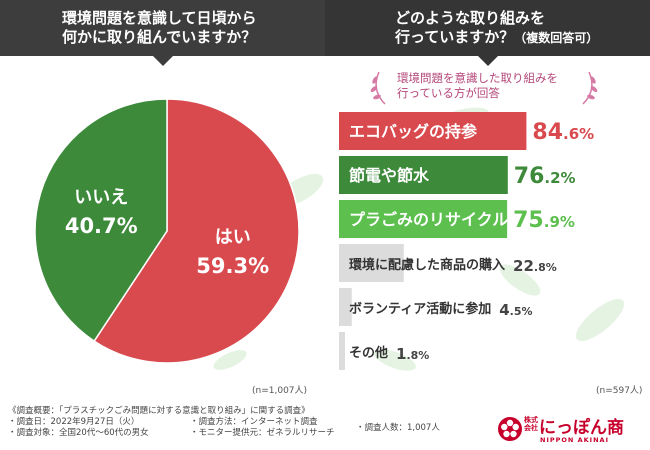 This screenshot has width=650, height=450. Describe the element at coordinates (581, 428) in the screenshot. I see `logo-name: にっぽん商` at that location.